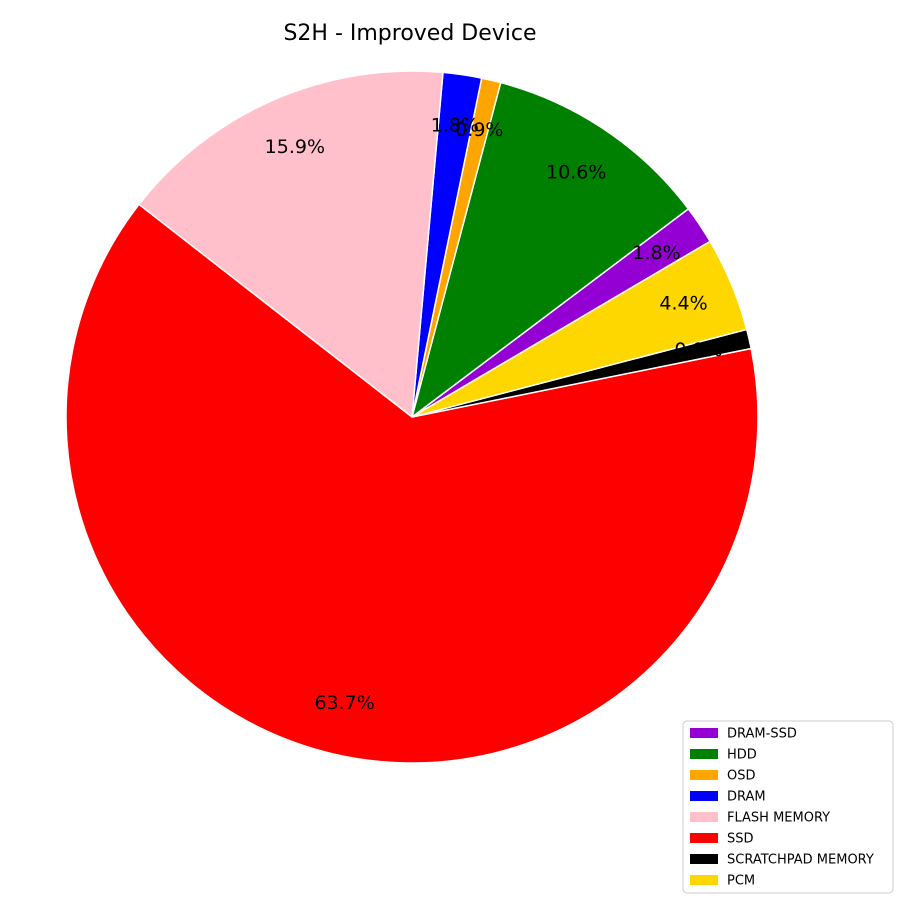 Image resolution: width=900 pixels, height=900 pixels. I want to click on pie-label-hdd: 10.6%, so click(576, 173).